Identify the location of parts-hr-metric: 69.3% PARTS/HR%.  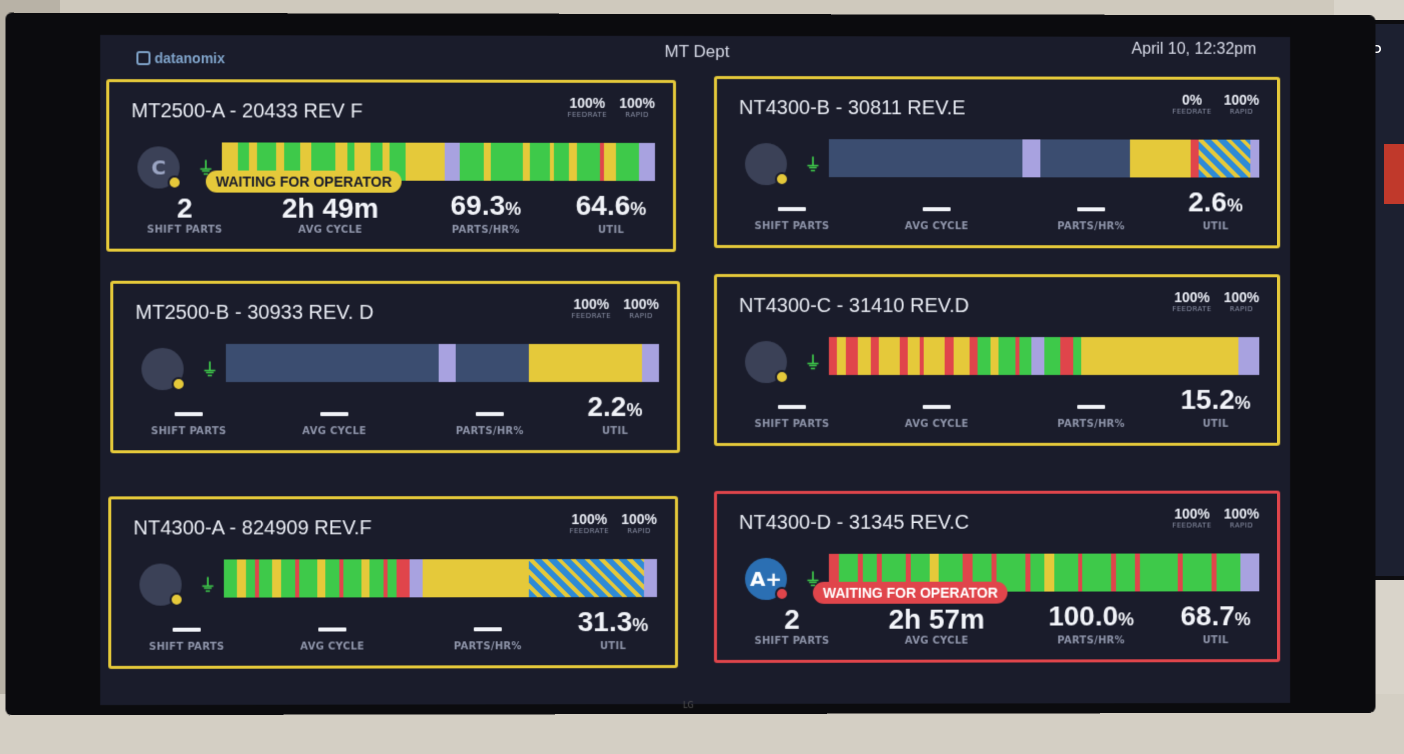
(486, 213).